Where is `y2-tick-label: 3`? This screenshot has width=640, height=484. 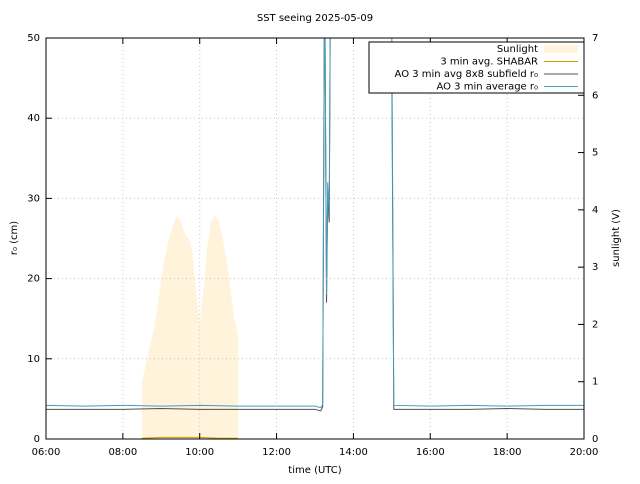 y2-tick-label: 3 is located at coordinates (595, 267).